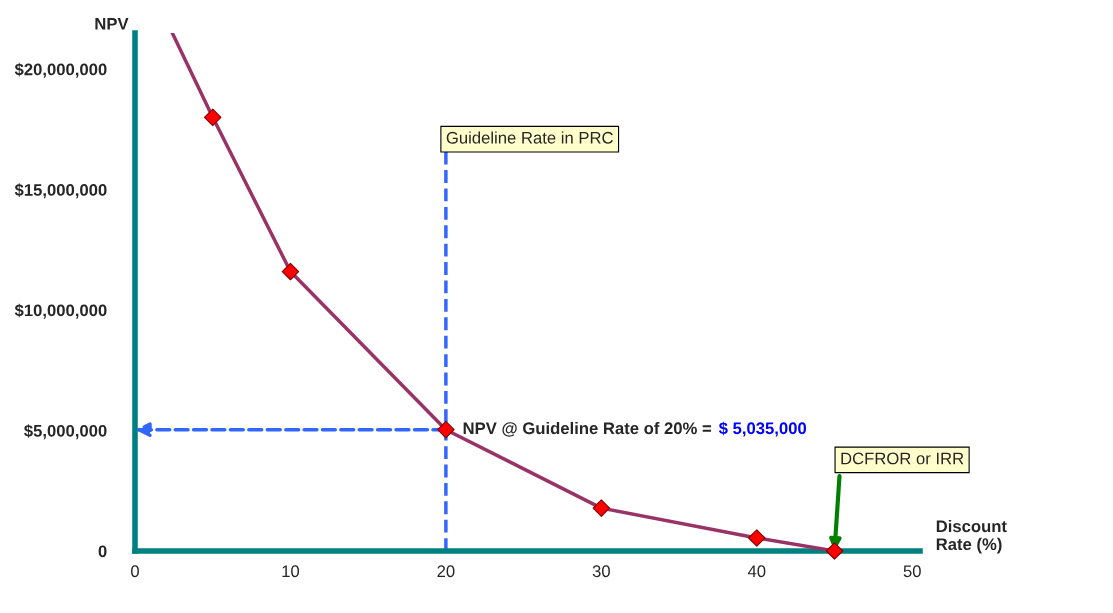 Image resolution: width=1113 pixels, height=613 pixels. What do you see at coordinates (60, 191) in the screenshot?
I see `y-tick-label: $15,000,000` at bounding box center [60, 191].